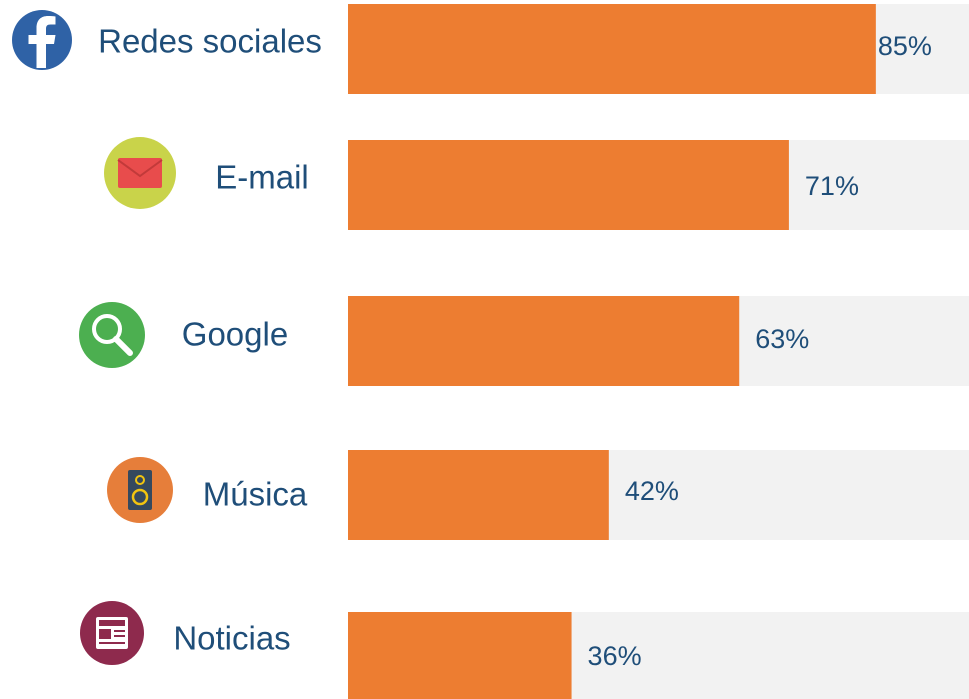  Describe the element at coordinates (210, 41) in the screenshot. I see `category-label: Redes sociales` at that location.